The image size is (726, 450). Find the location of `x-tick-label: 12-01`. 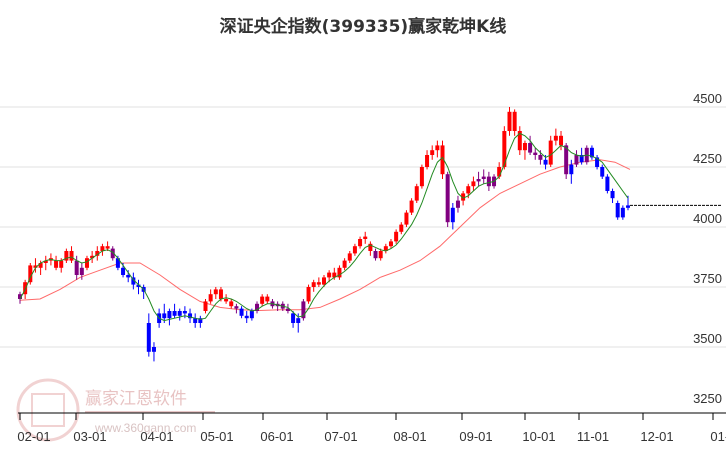

x-tick-label: 12-01 is located at coordinates (656, 436).